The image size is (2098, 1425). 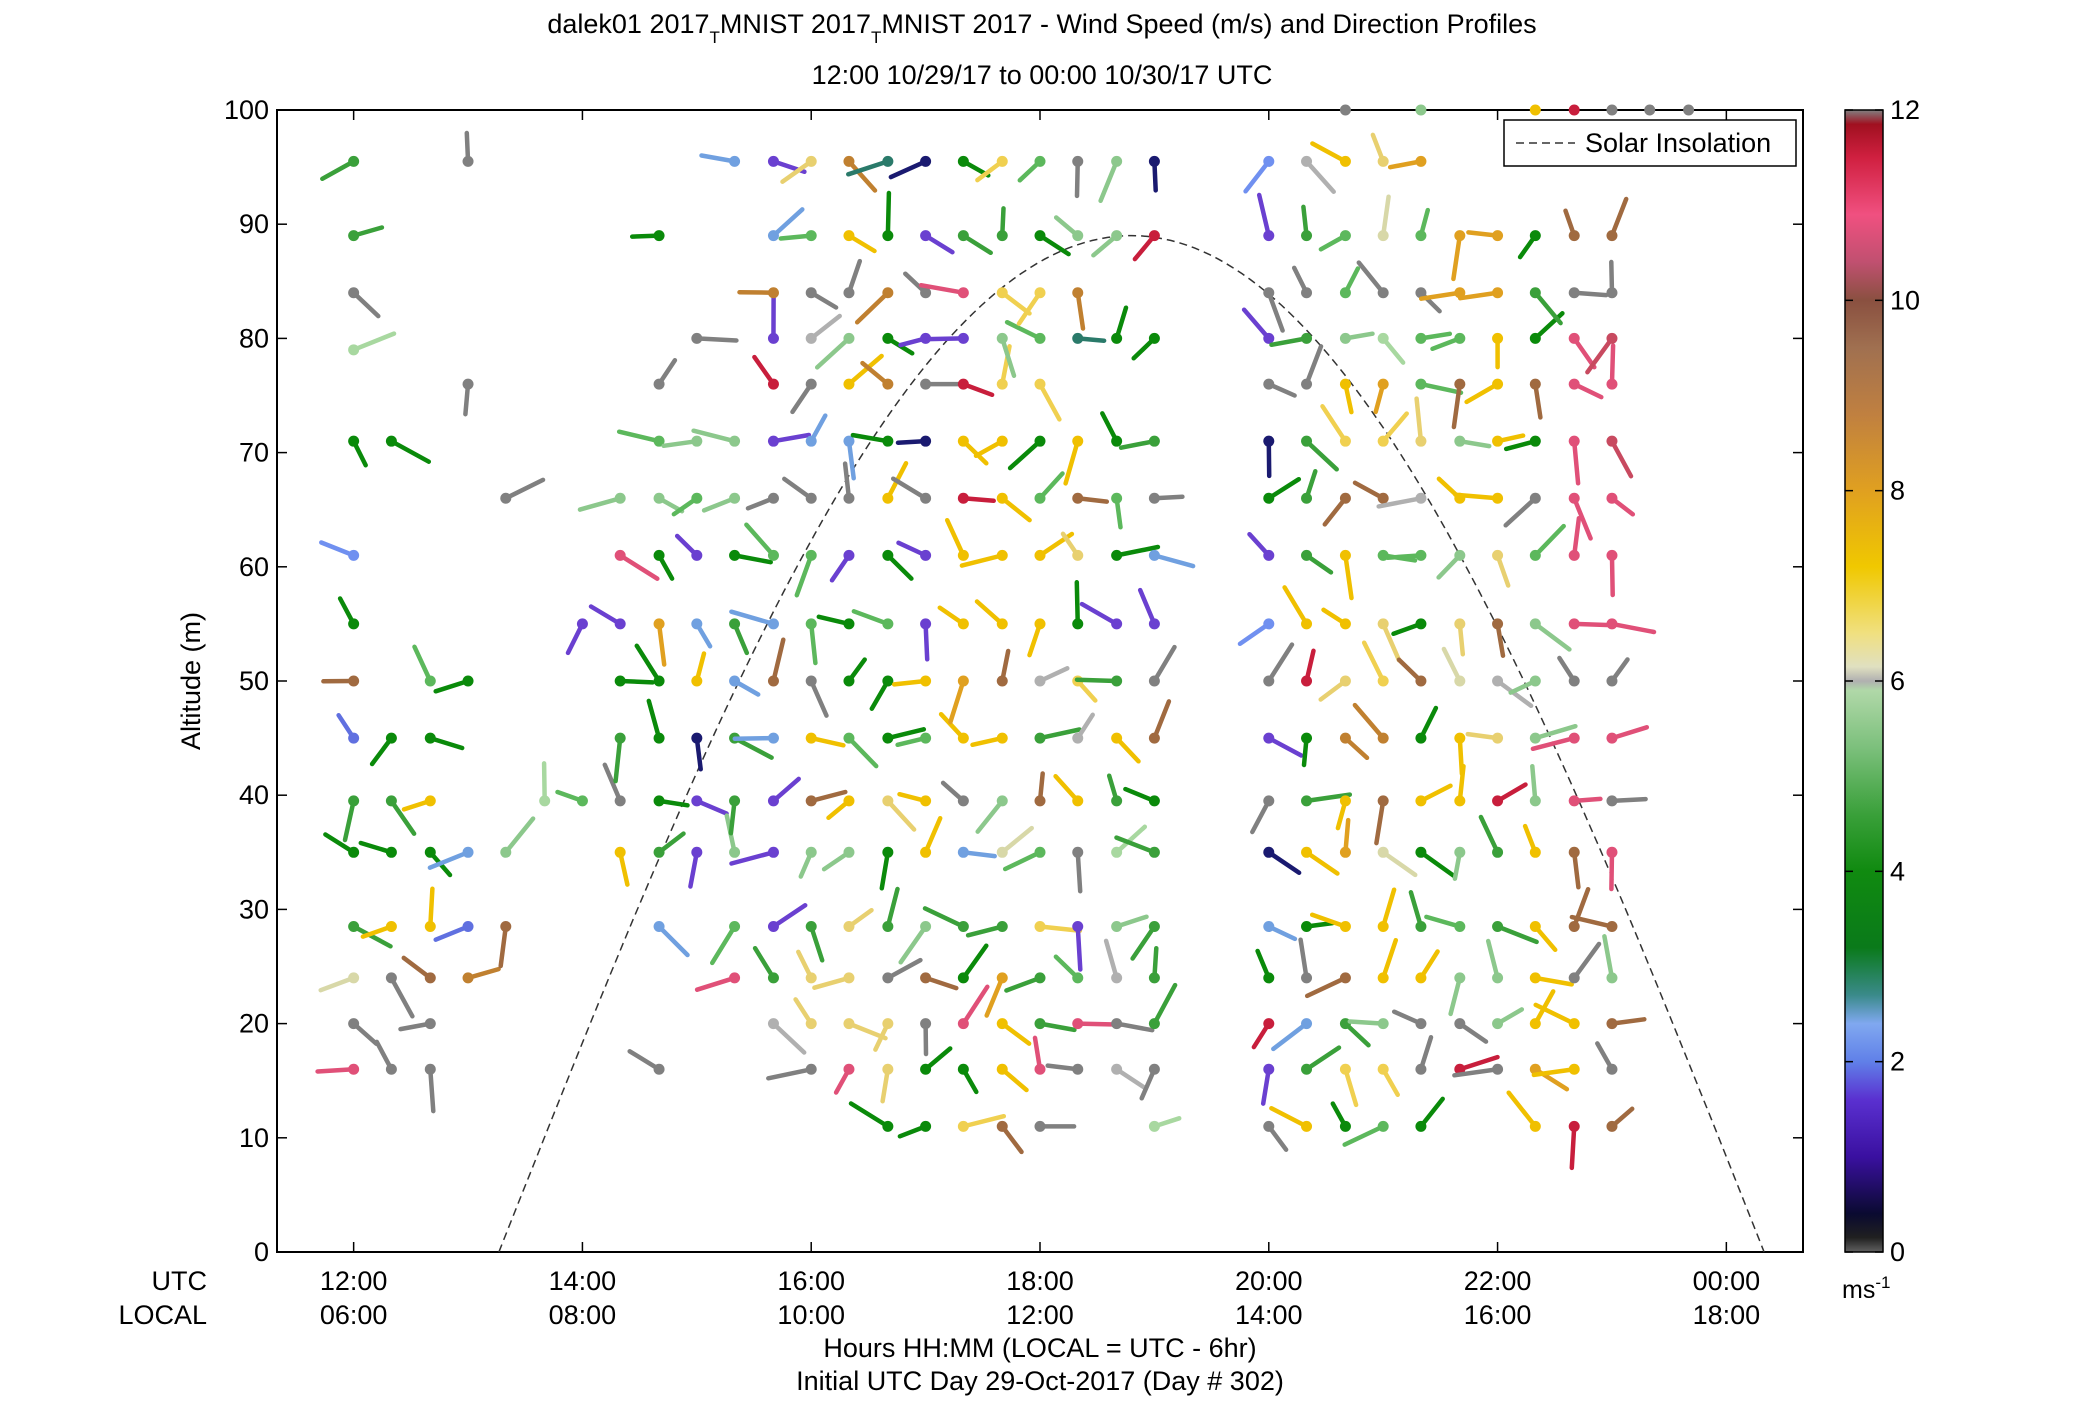 I want to click on x-axis-label: Hours HH:MM (LOCAL = UTC - 6hr), so click(x=1039, y=1348).